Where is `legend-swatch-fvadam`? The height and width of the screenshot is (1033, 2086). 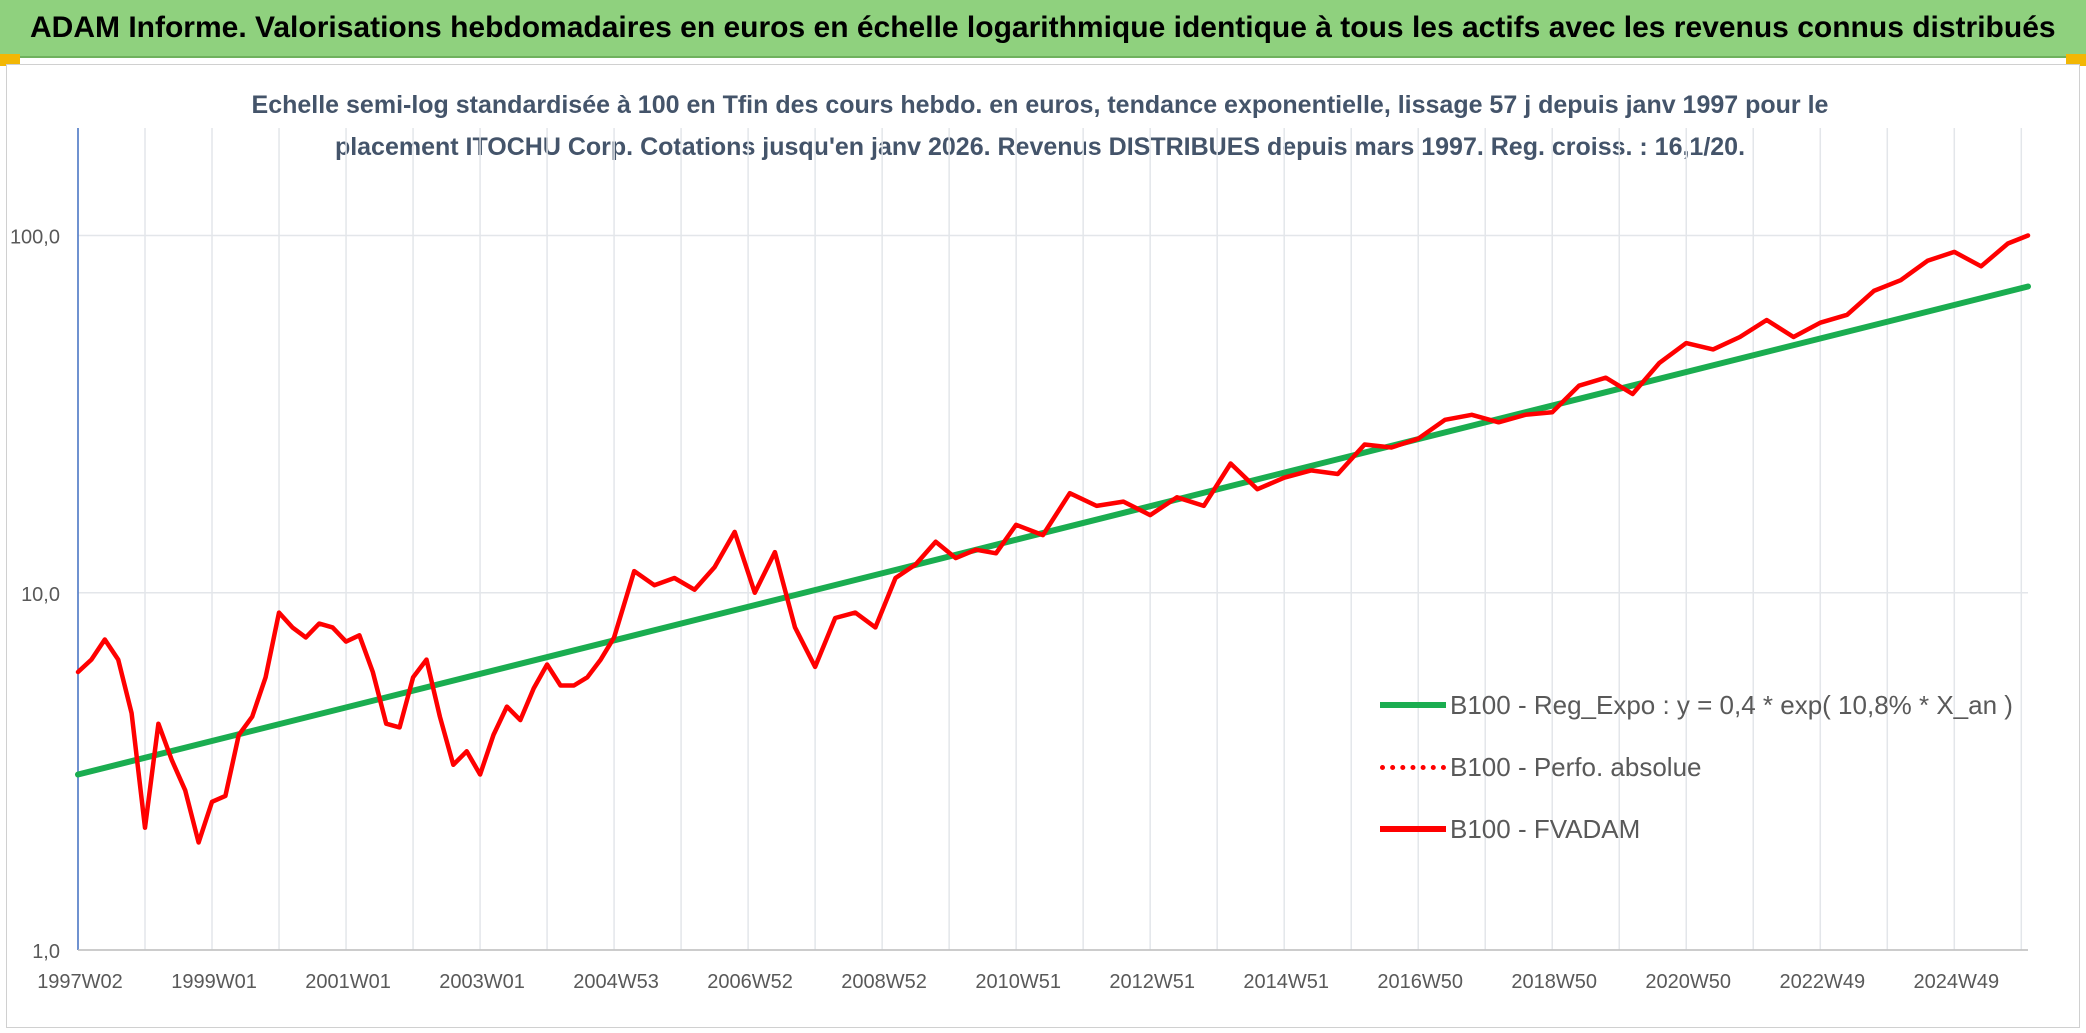
legend-swatch-fvadam is located at coordinates (1413, 829).